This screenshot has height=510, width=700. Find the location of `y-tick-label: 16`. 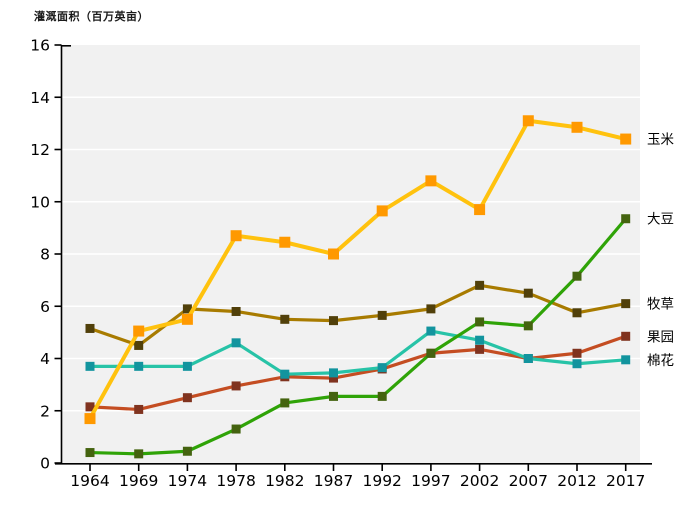

y-tick-label: 16 is located at coordinates (40, 46).